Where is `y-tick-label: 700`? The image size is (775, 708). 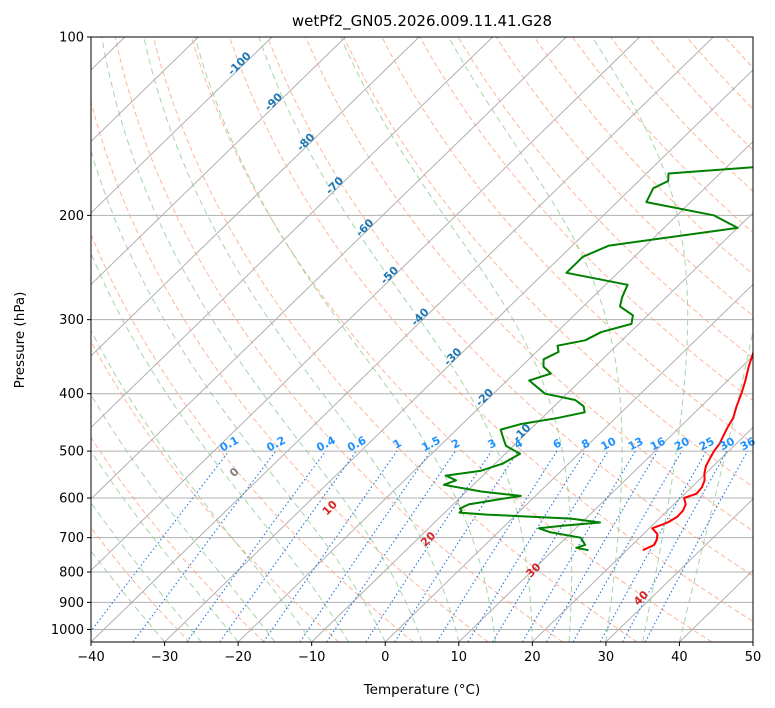
y-tick-label: 700 is located at coordinates (71, 538).